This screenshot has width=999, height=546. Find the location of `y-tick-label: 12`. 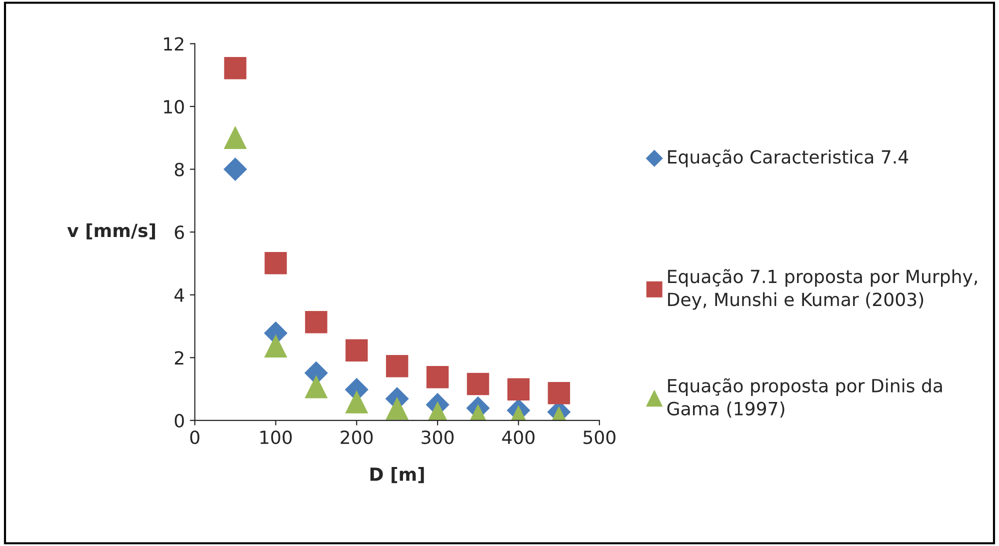

y-tick-label: 12 is located at coordinates (174, 44).